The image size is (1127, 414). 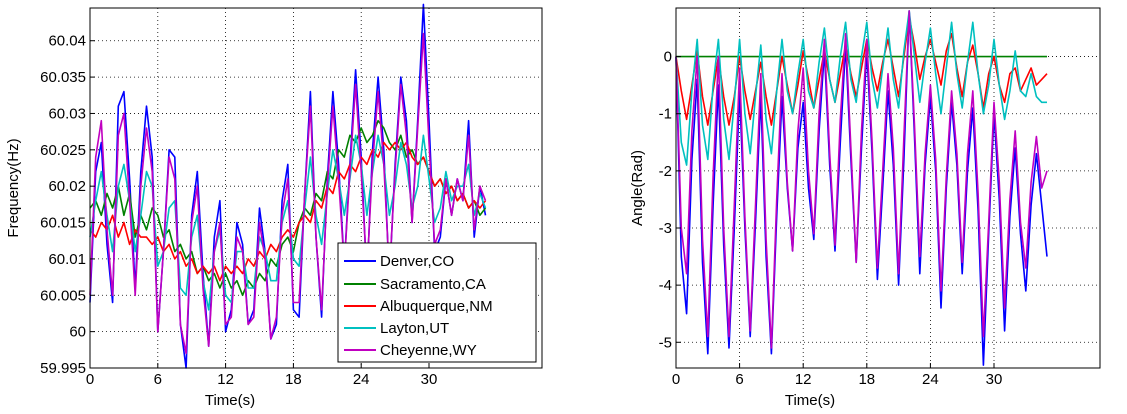 What do you see at coordinates (676, 379) in the screenshot?
I see `angle-x-tick-label: 0` at bounding box center [676, 379].